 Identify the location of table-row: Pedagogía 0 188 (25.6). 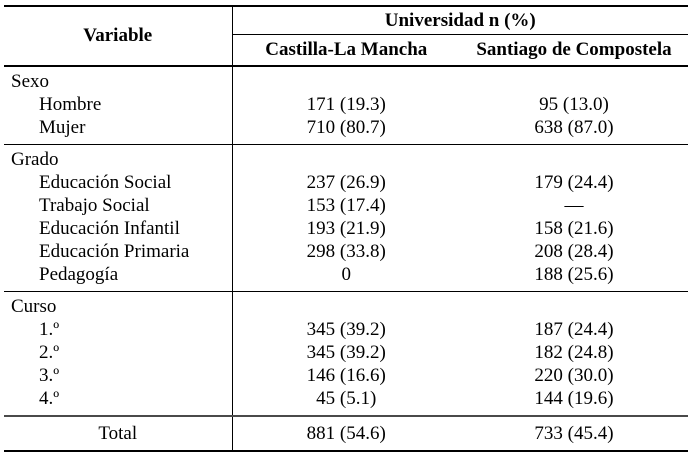
(346, 277).